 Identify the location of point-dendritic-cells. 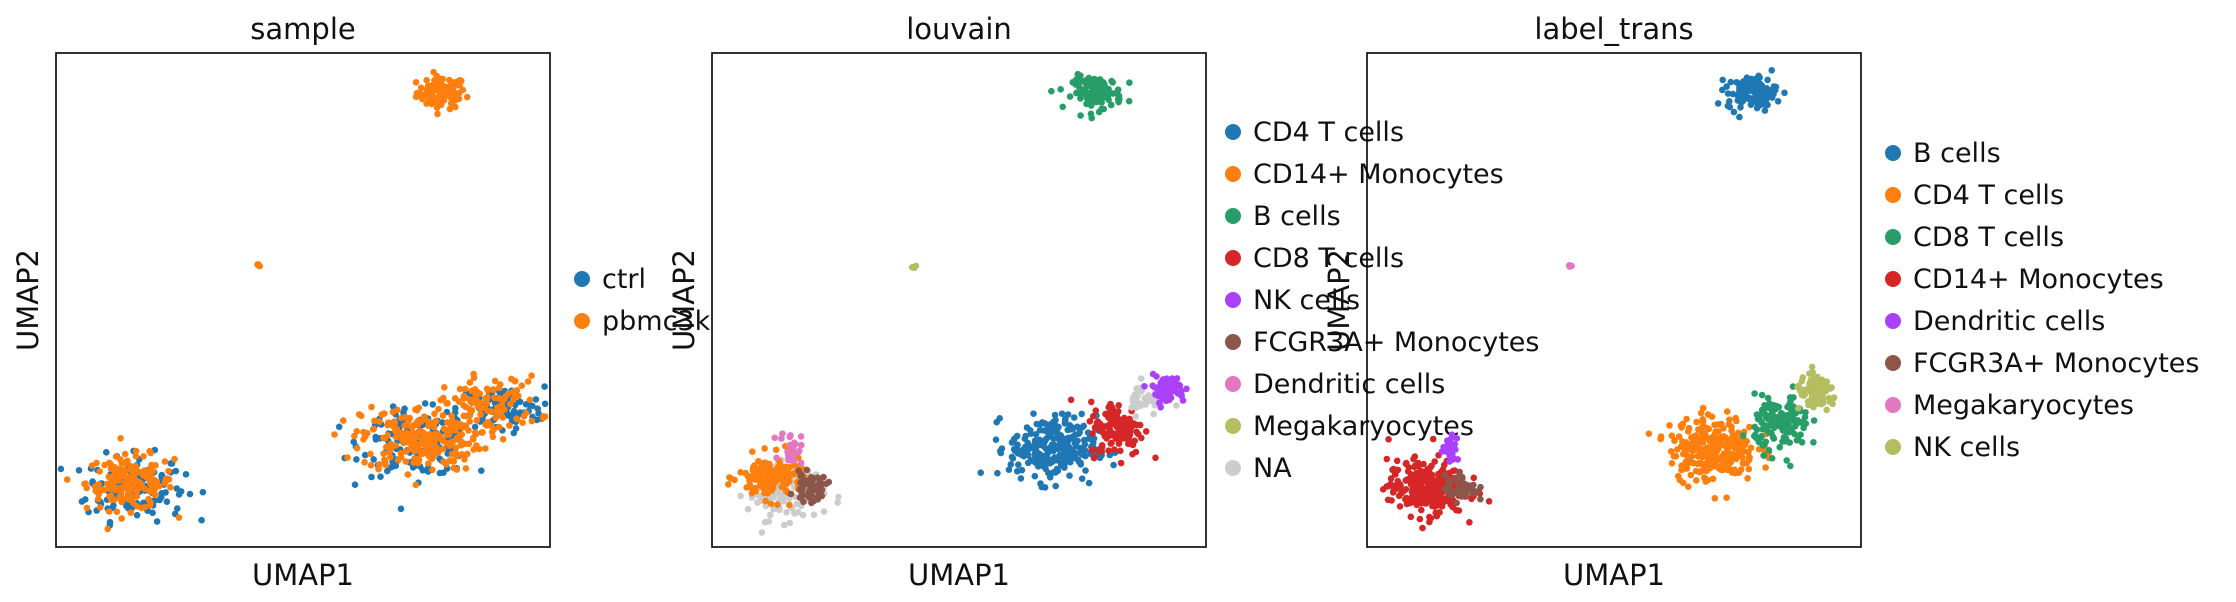
(788, 457).